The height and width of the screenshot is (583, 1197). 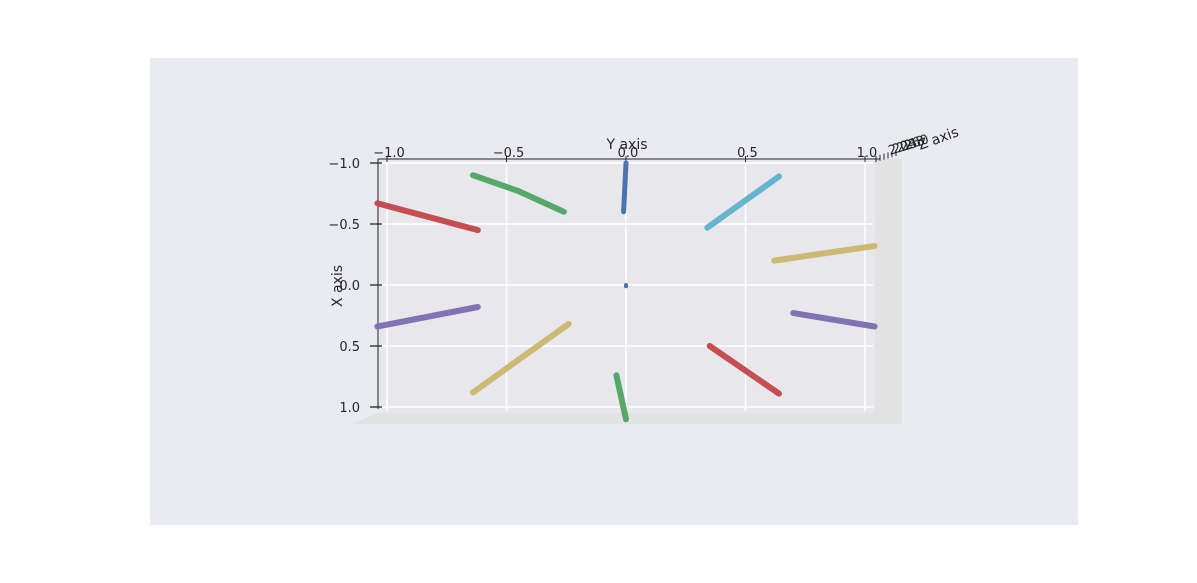 What do you see at coordinates (907, 146) in the screenshot?
I see `z-tick-label: 2.4` at bounding box center [907, 146].